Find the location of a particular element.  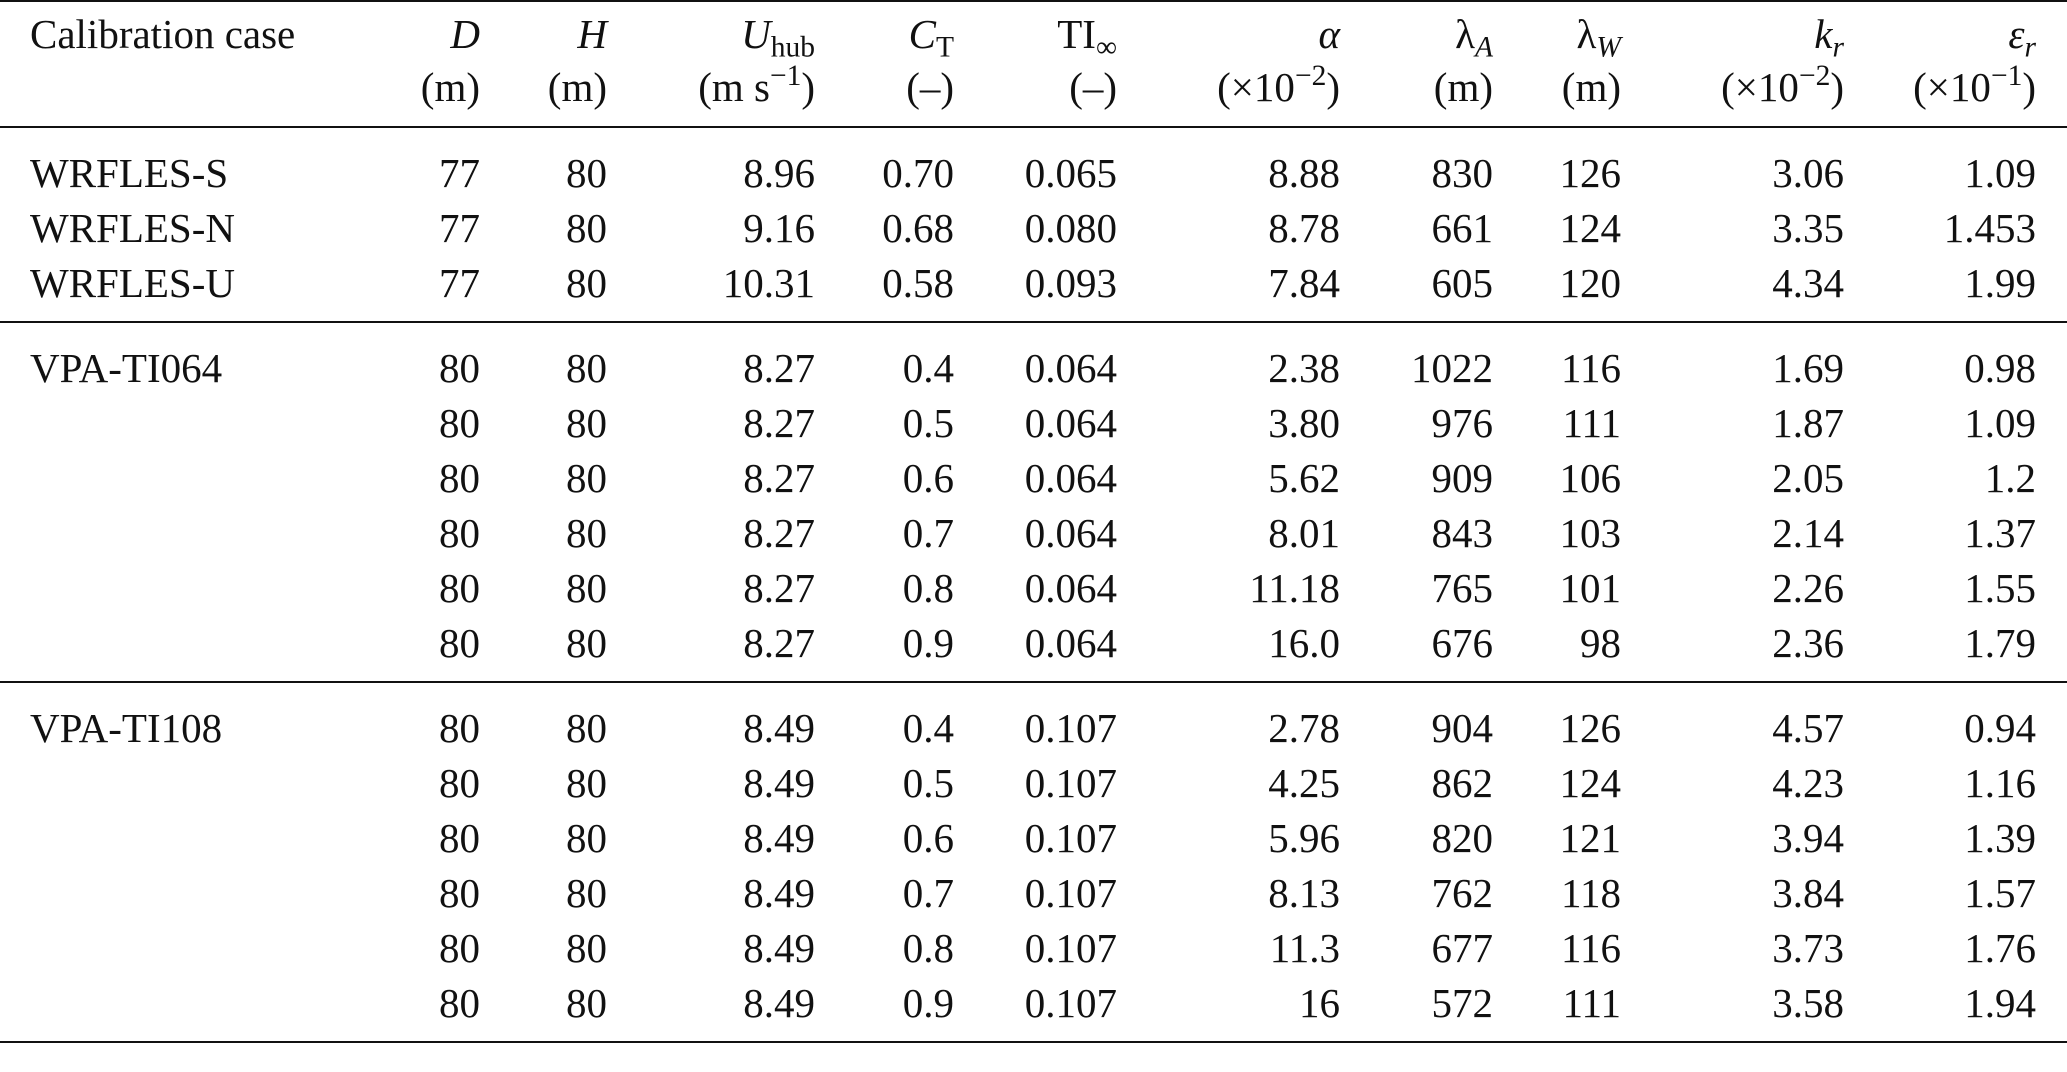

cell-k-r: 3.06 is located at coordinates (1808, 173).